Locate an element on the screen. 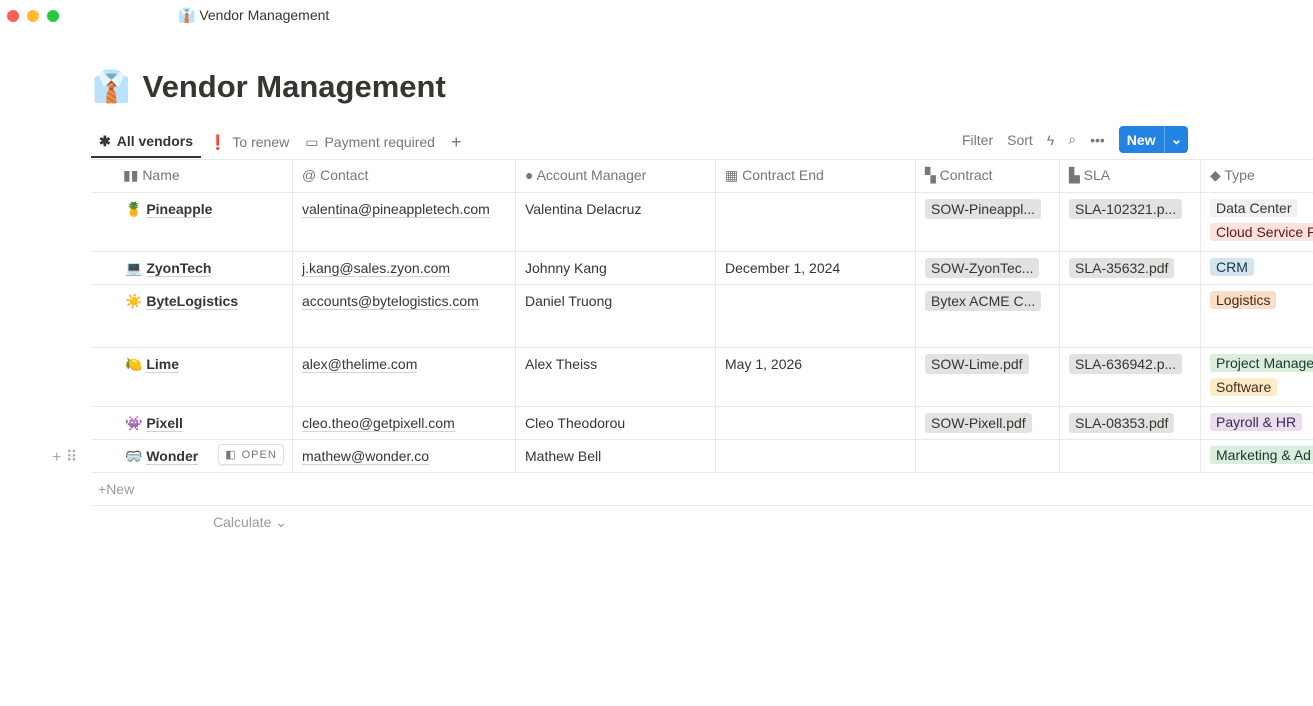  vendor-name-link: Pineapple is located at coordinates (179, 209).